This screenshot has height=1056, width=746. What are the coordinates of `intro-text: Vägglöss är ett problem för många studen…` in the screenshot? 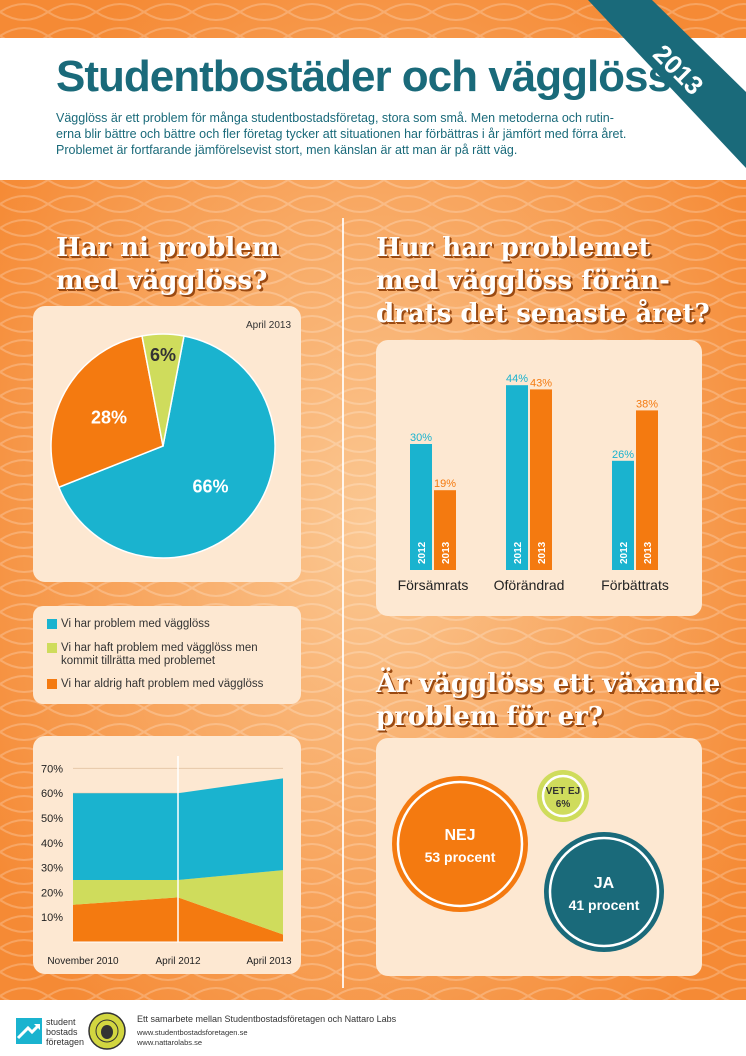 It's located at (361, 134).